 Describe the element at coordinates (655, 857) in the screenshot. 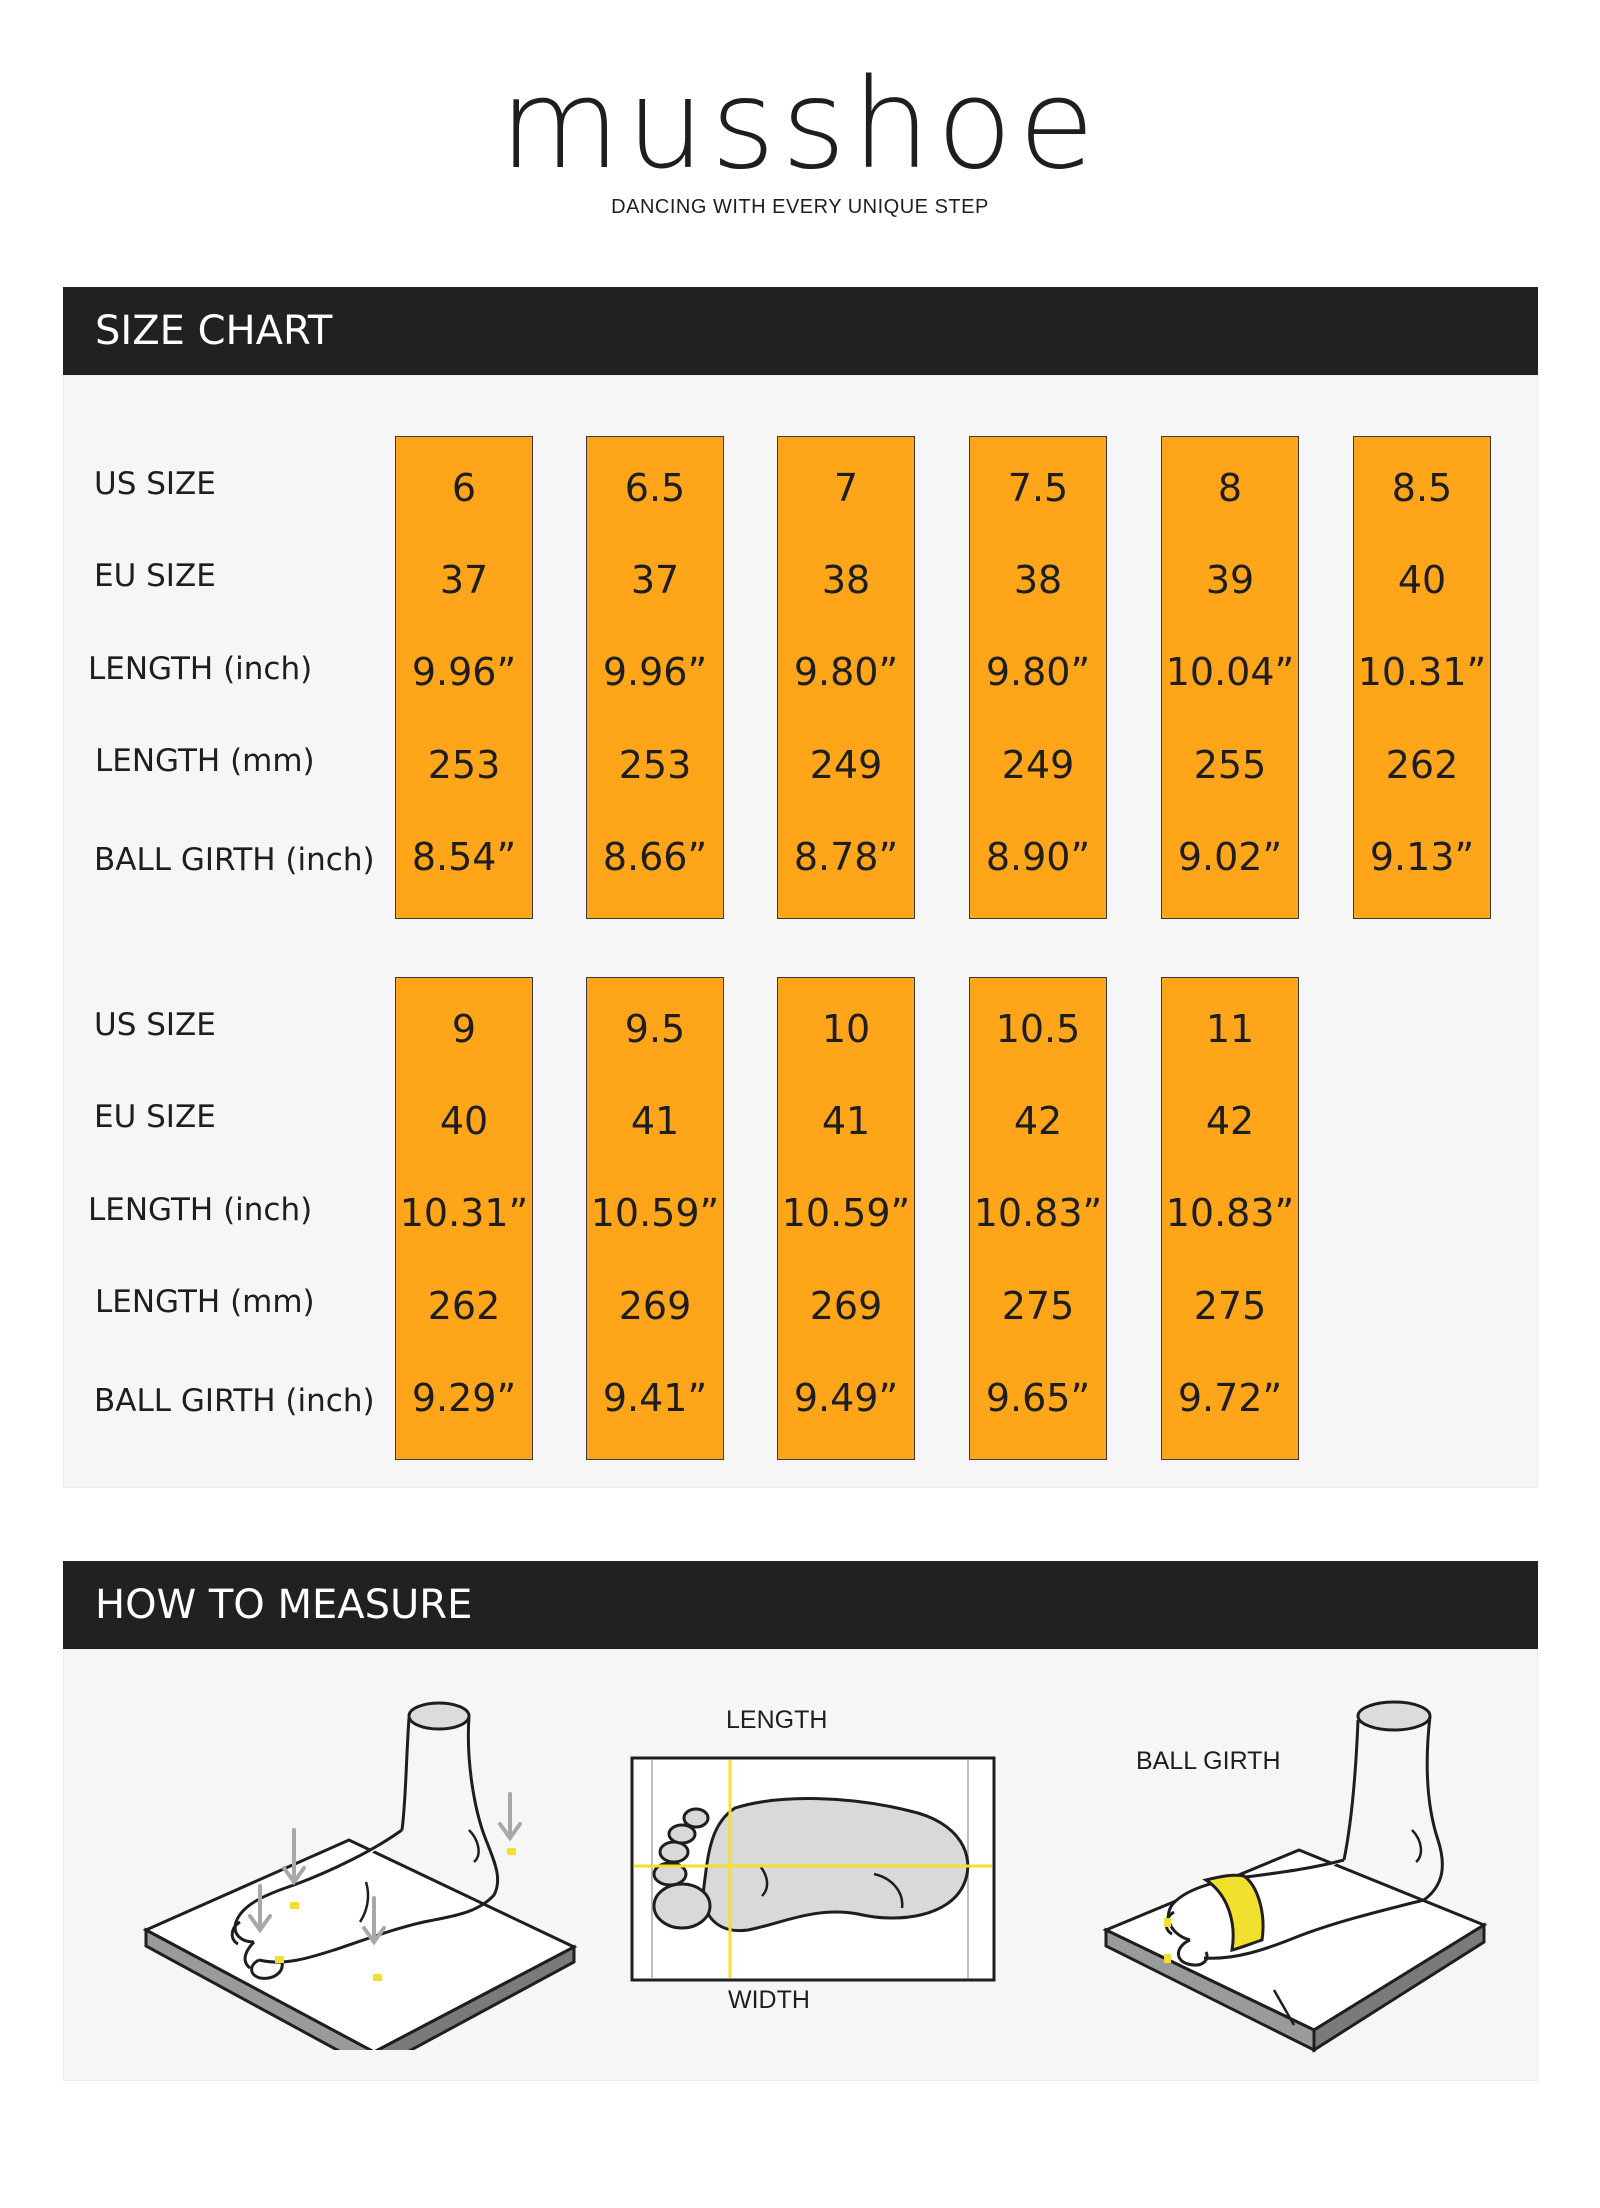

I see `ball-girth-value: 8.66”` at that location.